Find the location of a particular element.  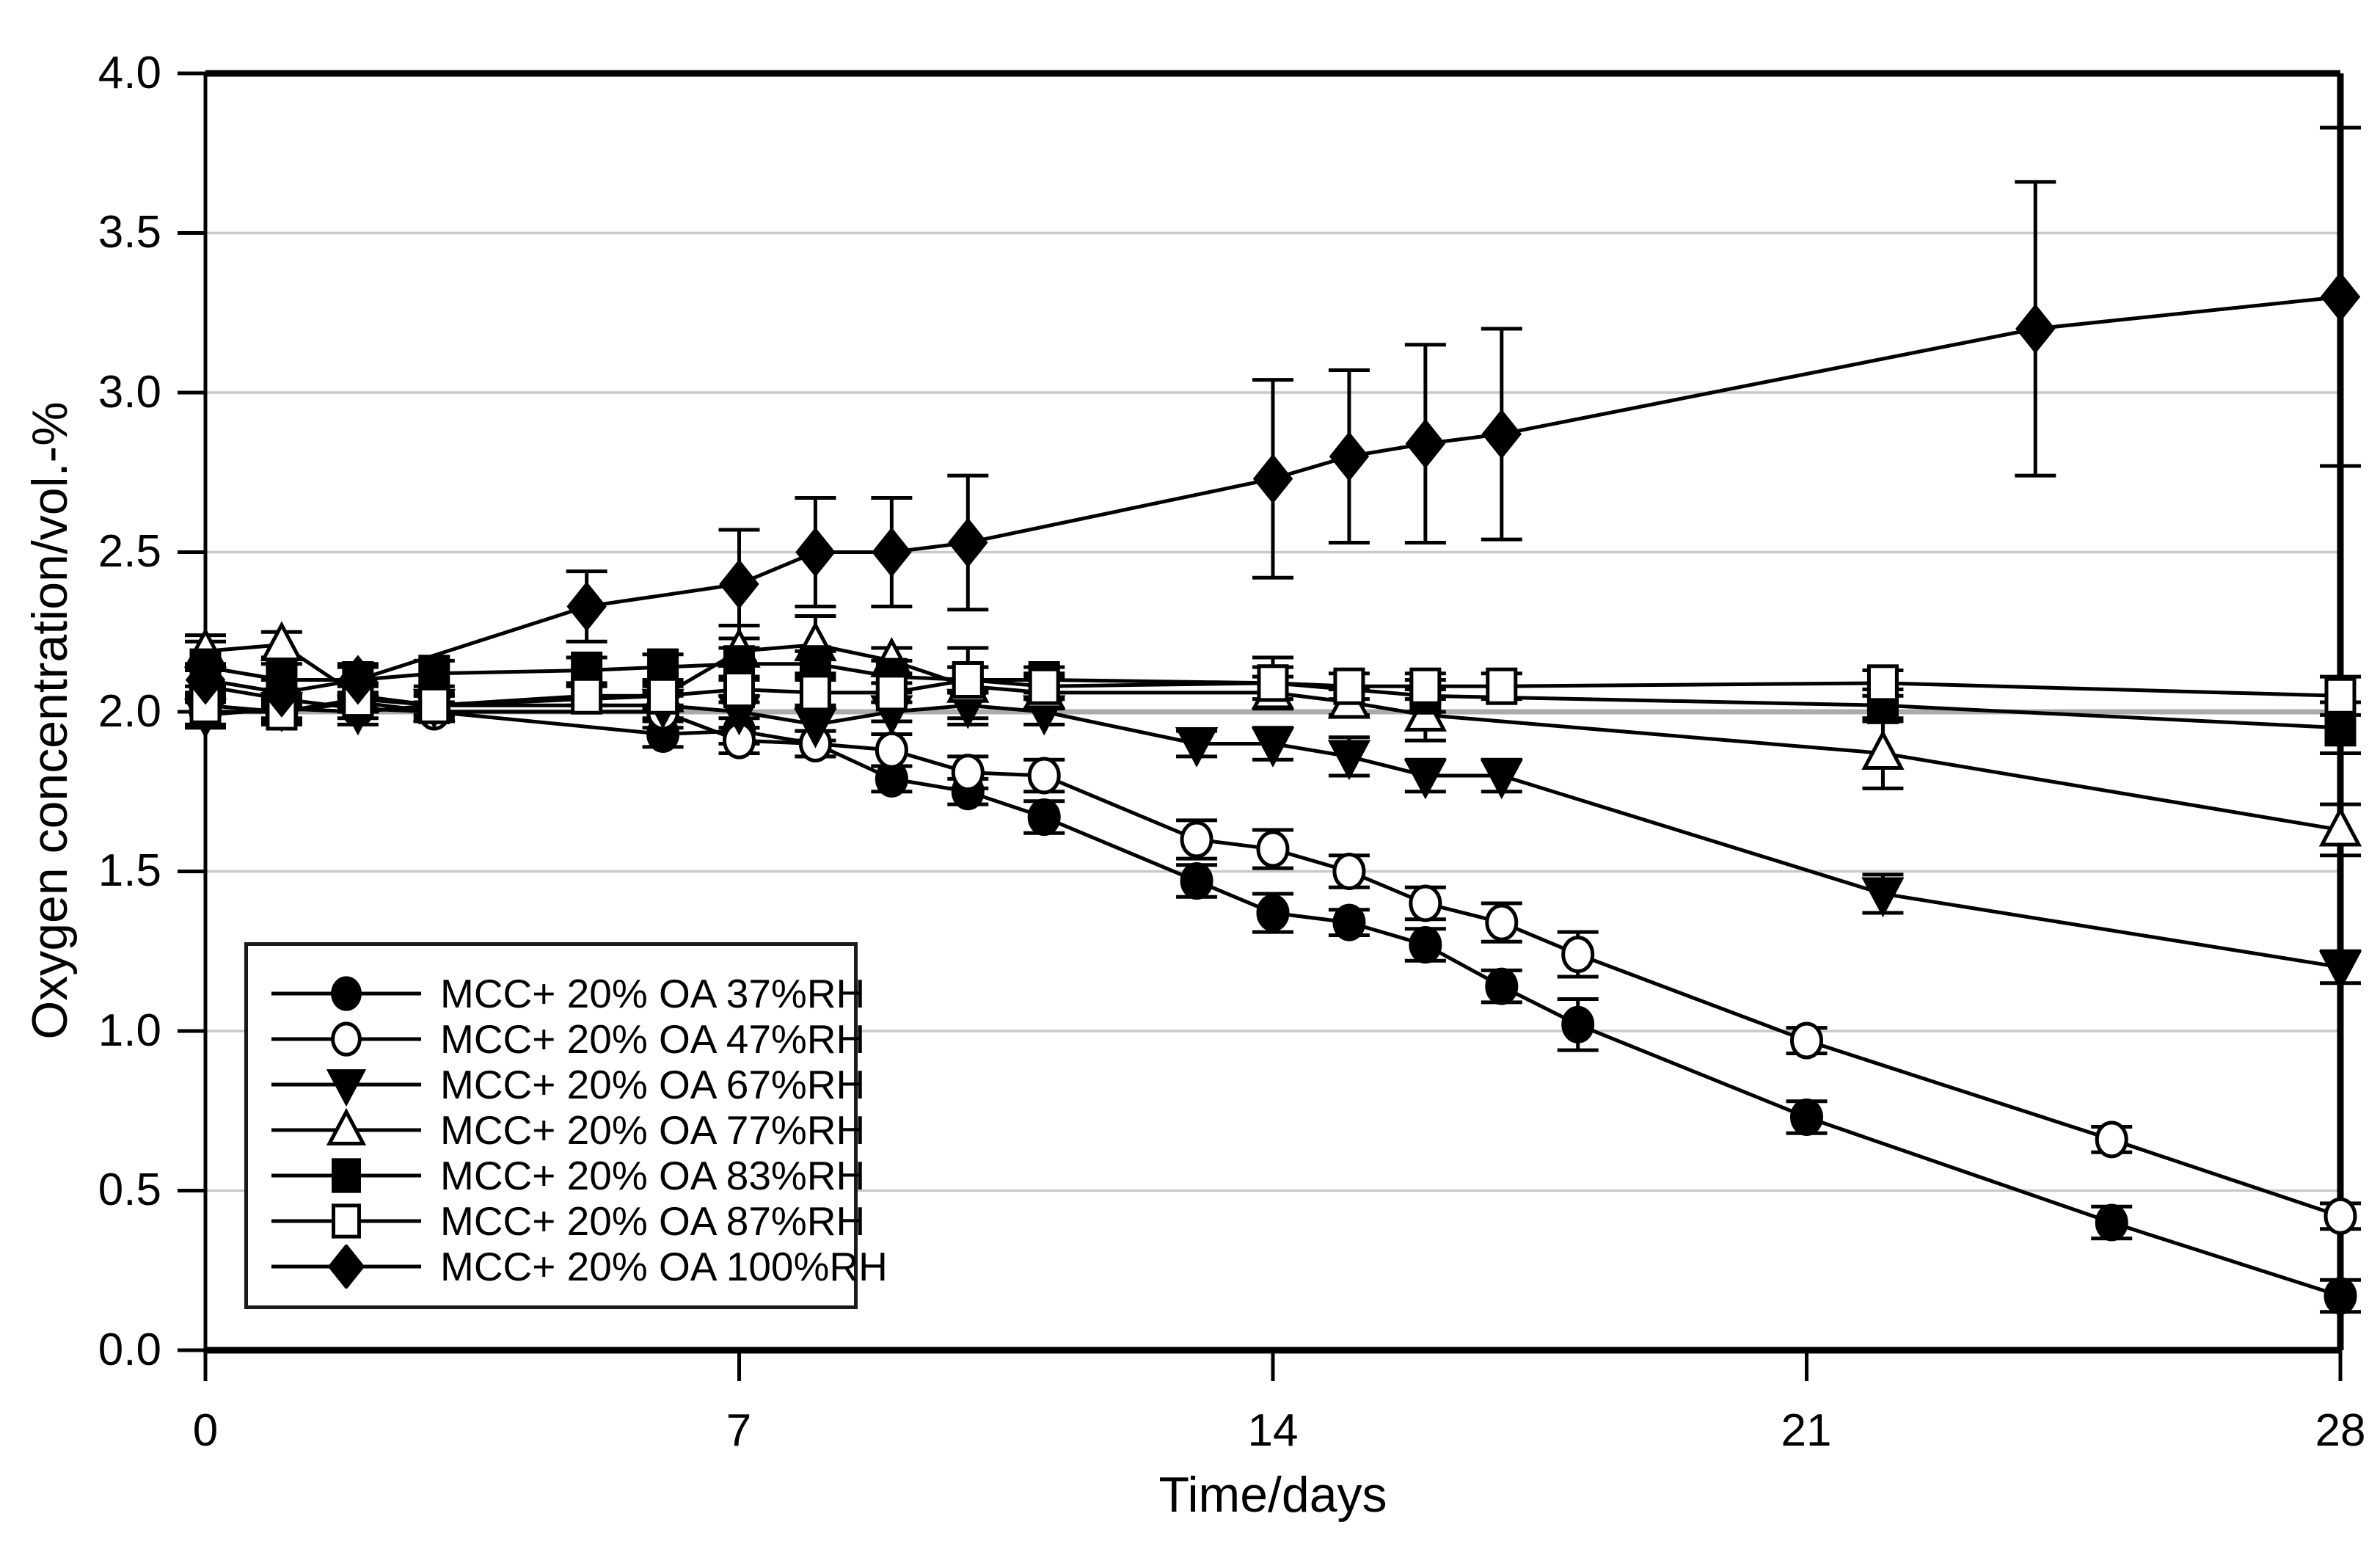

legend-label: MCC+ 20% OA 77%RH is located at coordinates (653, 1130).